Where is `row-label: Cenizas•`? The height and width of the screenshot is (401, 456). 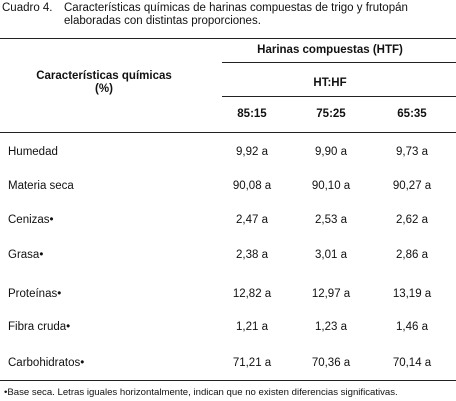 row-label: Cenizas• is located at coordinates (31, 220).